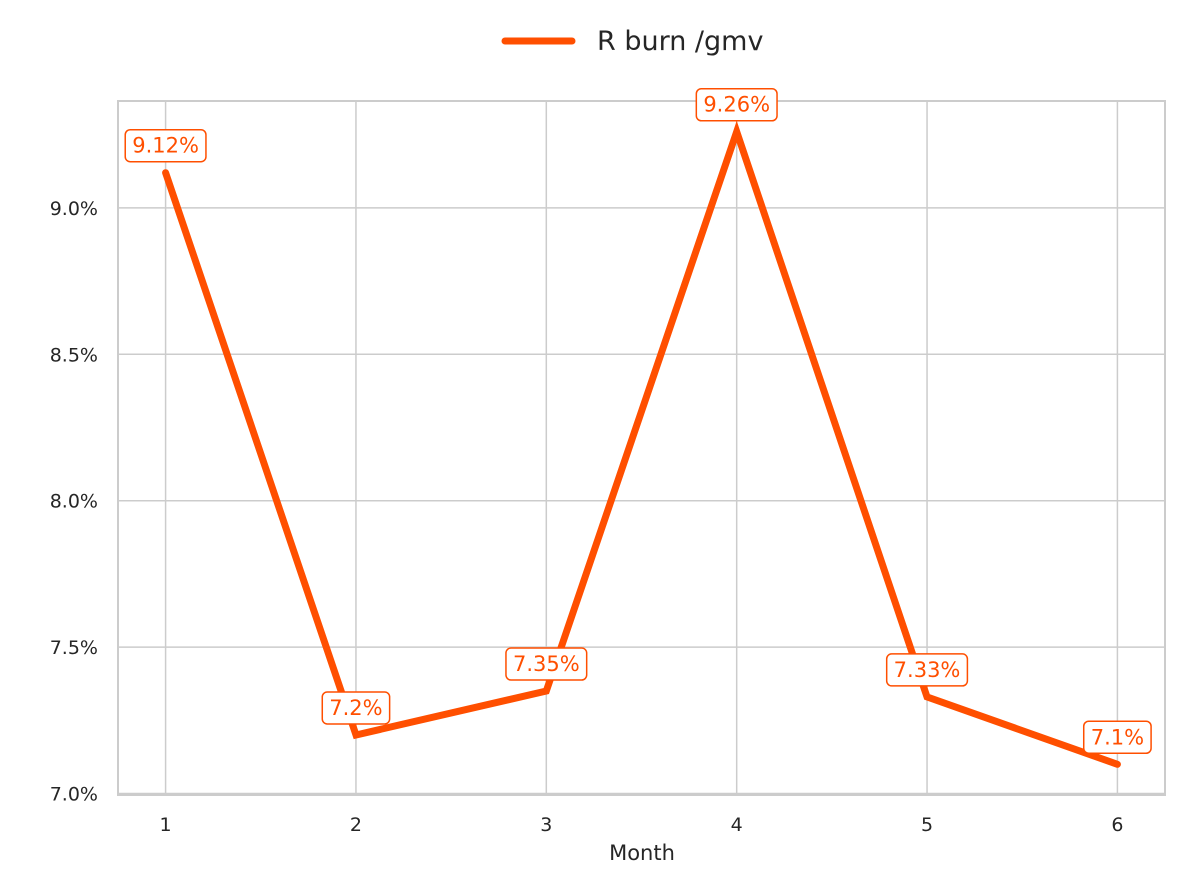 The width and height of the screenshot is (1179, 881). What do you see at coordinates (1117, 825) in the screenshot?
I see `x-tick-label: 6` at bounding box center [1117, 825].